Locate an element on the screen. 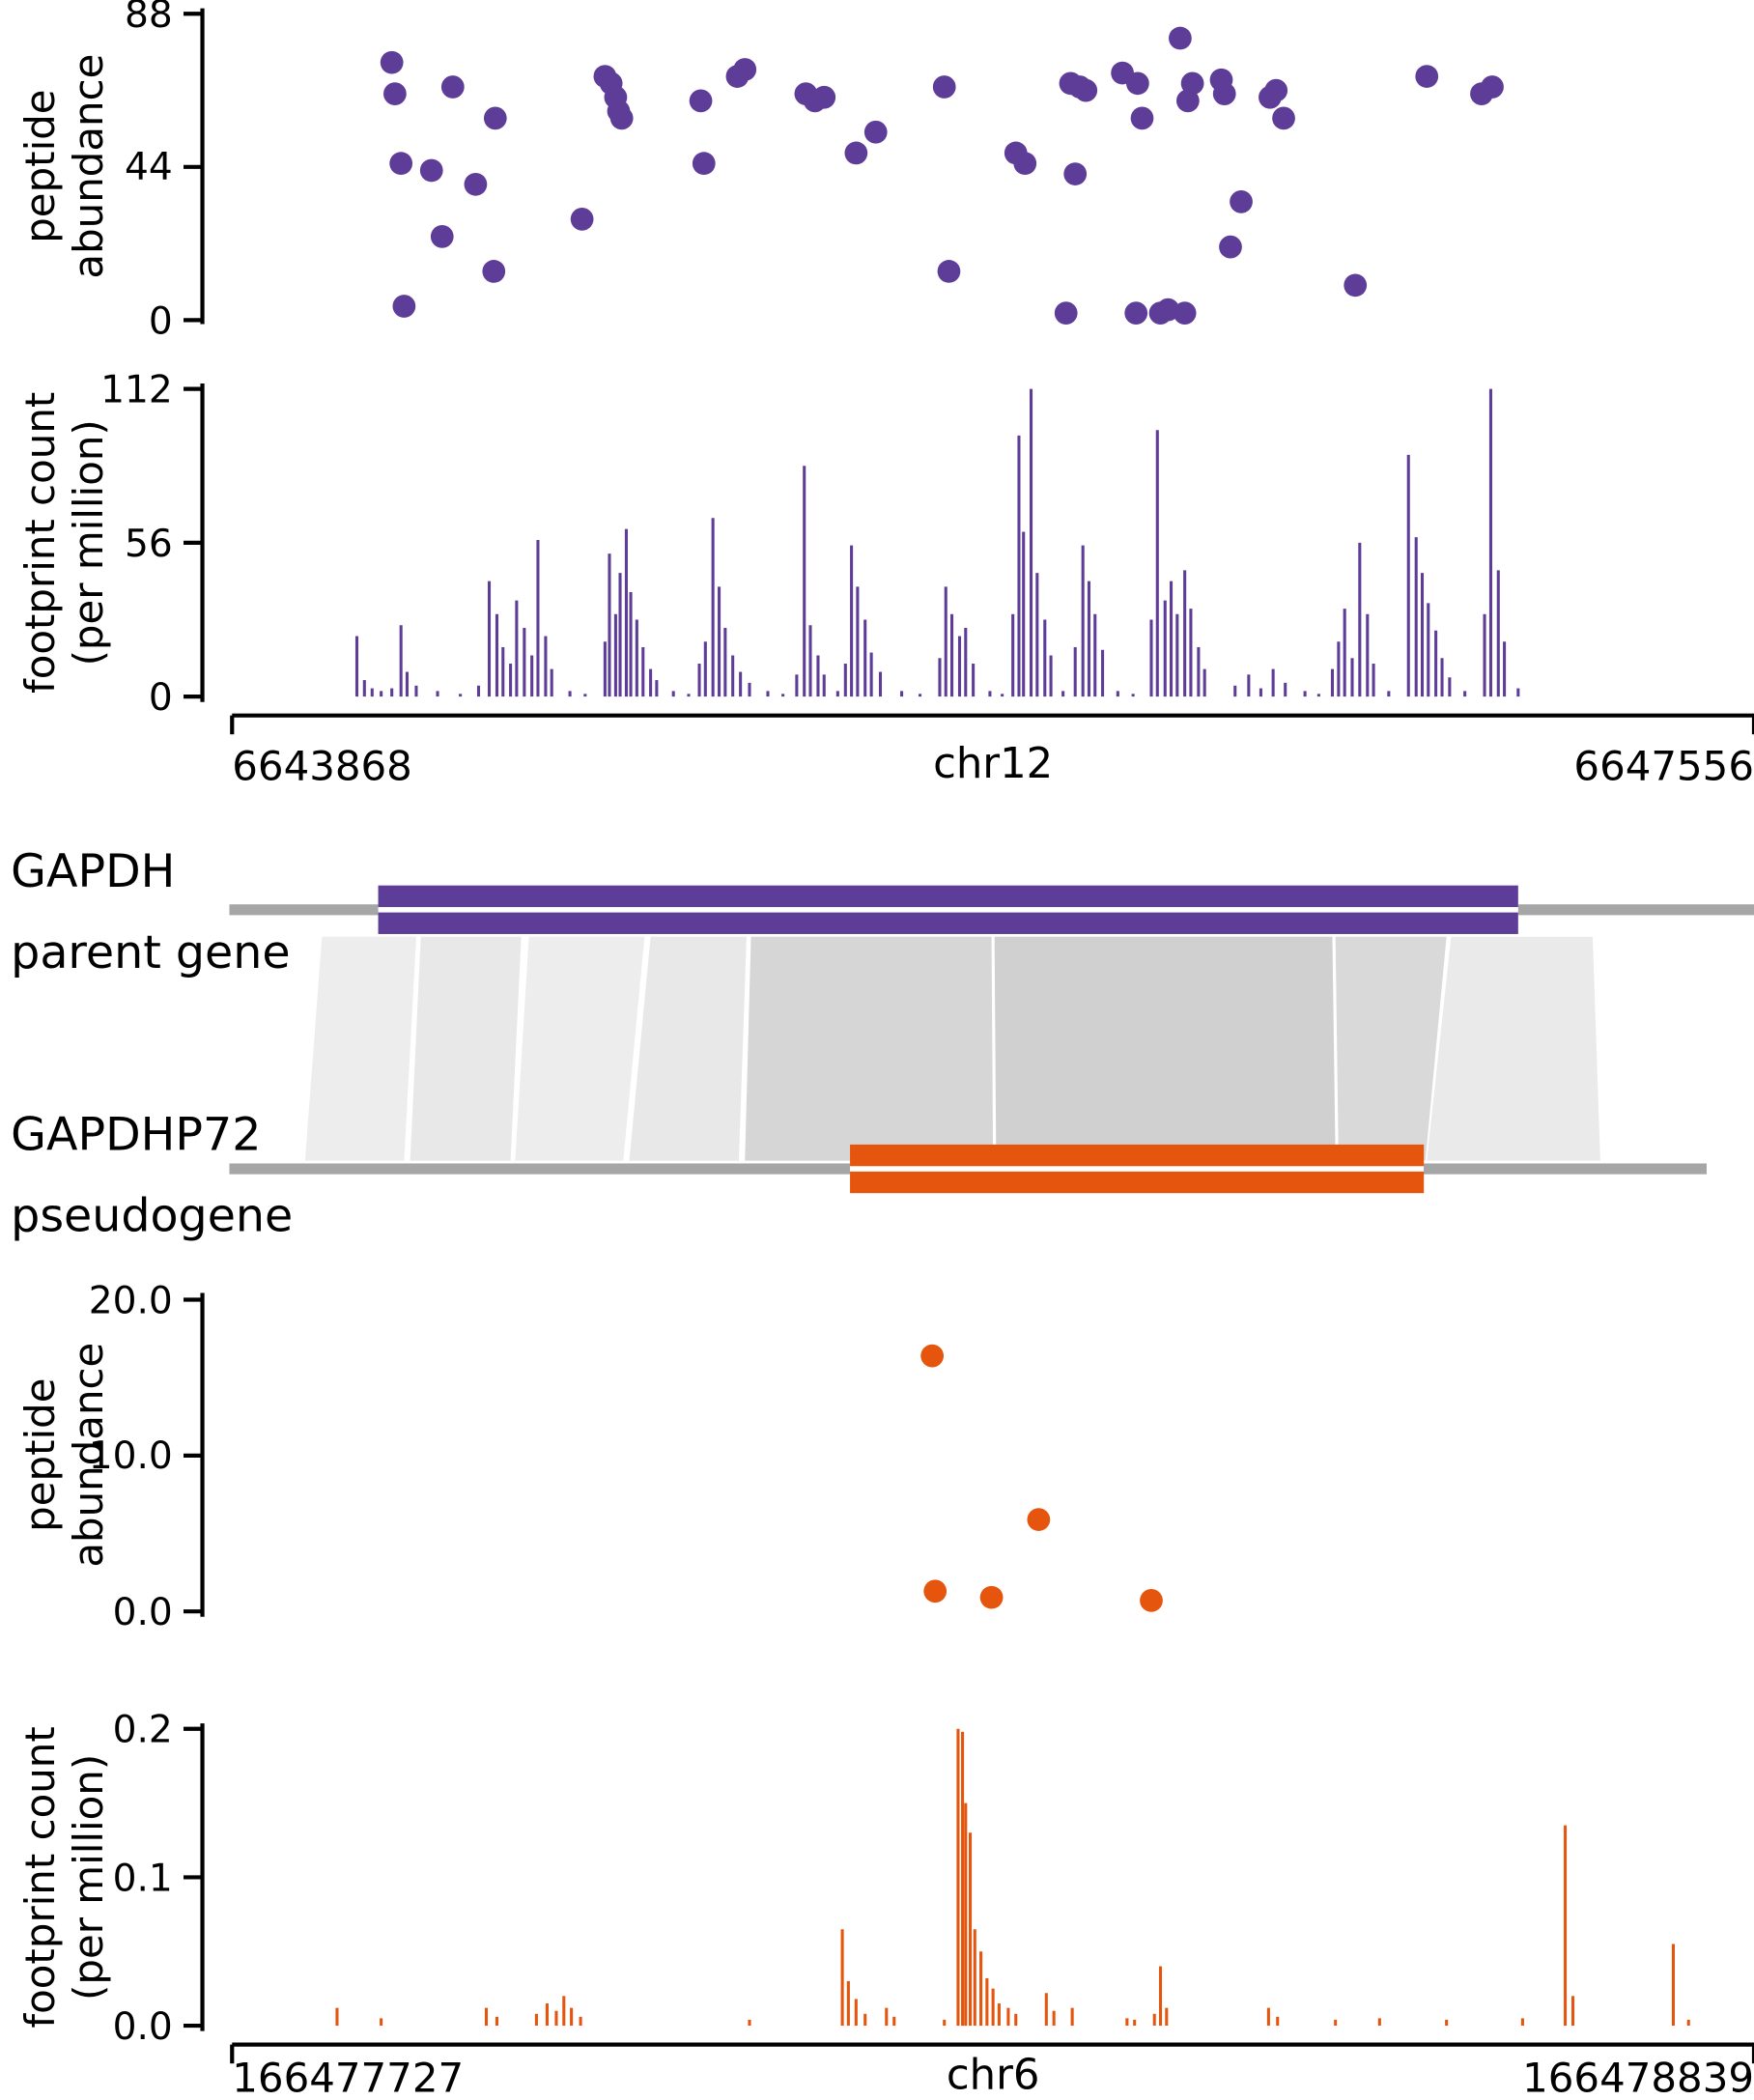  y-tick-label: 56 is located at coordinates (149, 544).